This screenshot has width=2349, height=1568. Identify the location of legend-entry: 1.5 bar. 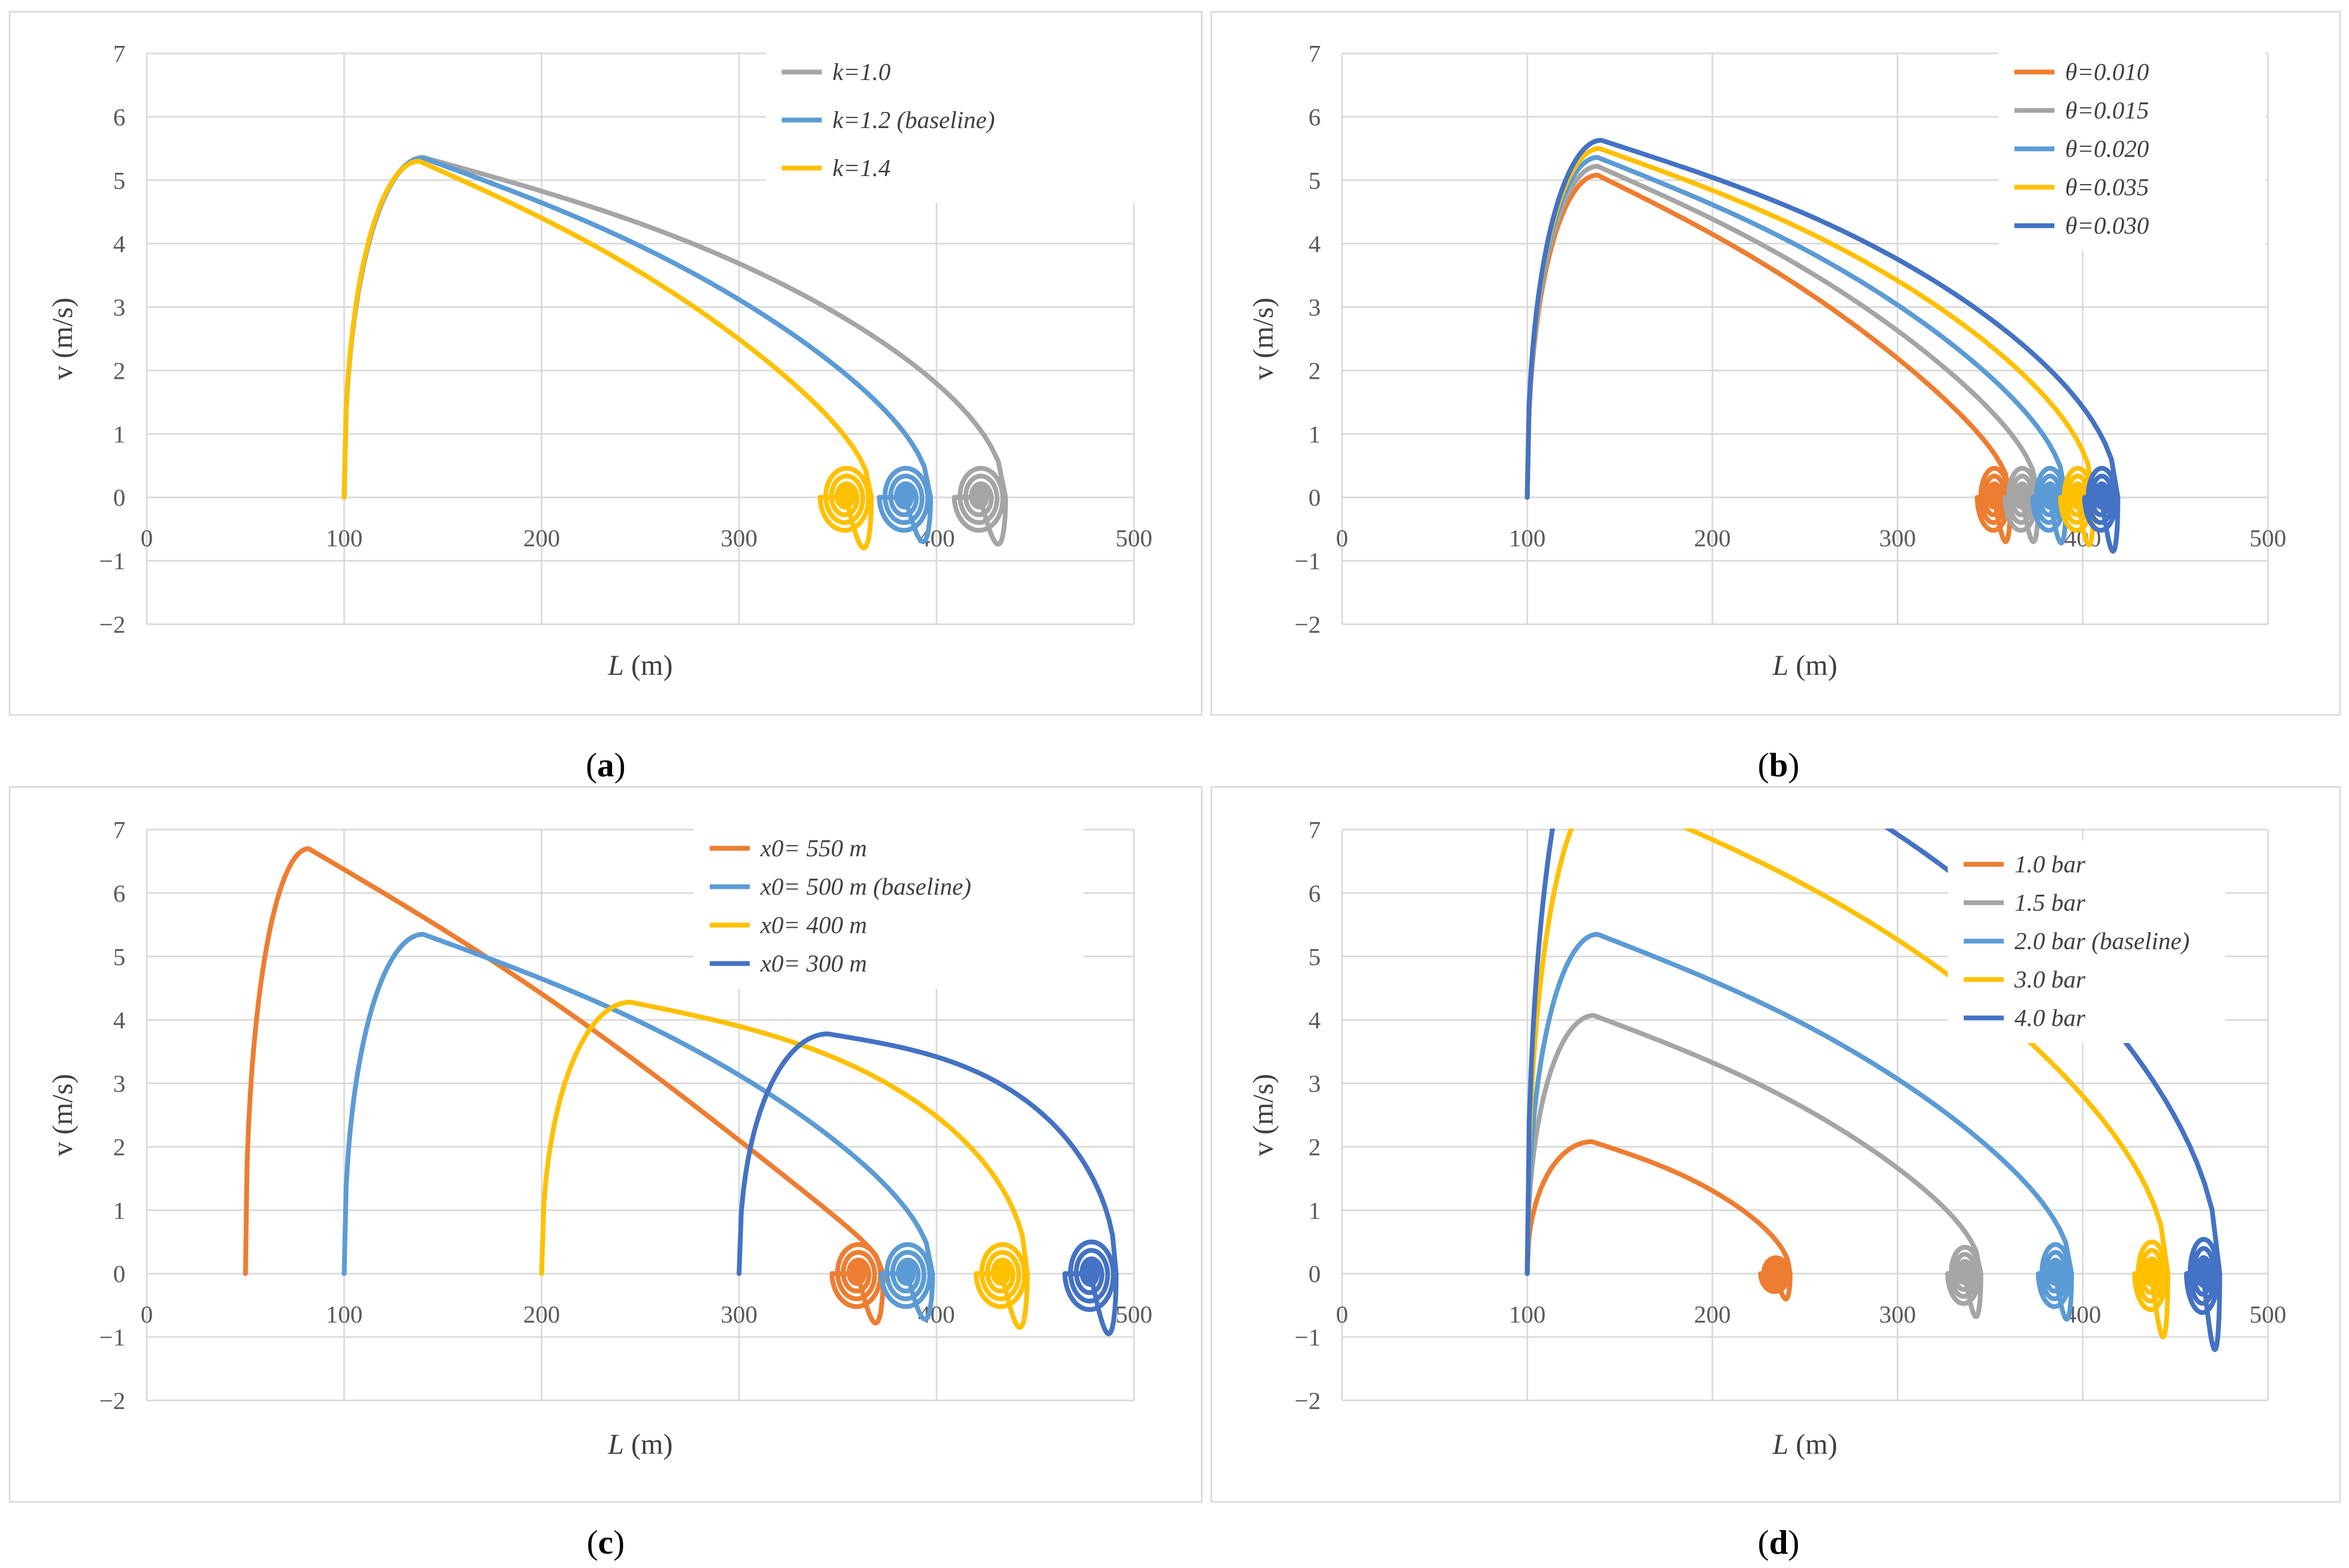
(2050, 902).